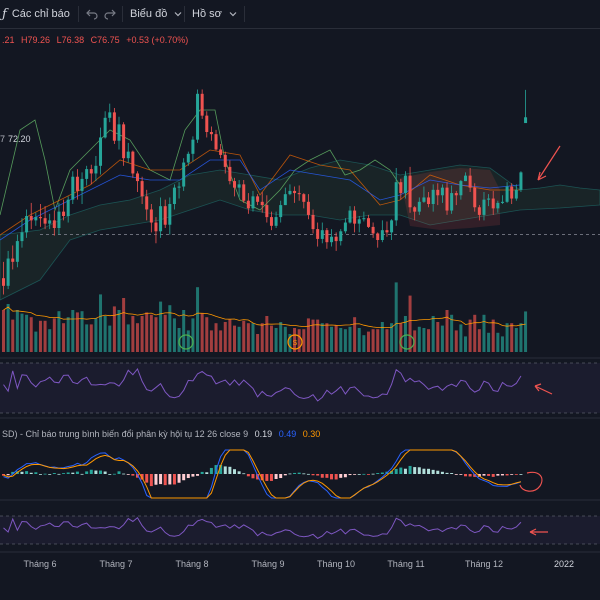 This screenshot has height=600, width=600. Describe the element at coordinates (157, 40) in the screenshot. I see `ohlc-change: +0.53 (+0.70%)` at that location.